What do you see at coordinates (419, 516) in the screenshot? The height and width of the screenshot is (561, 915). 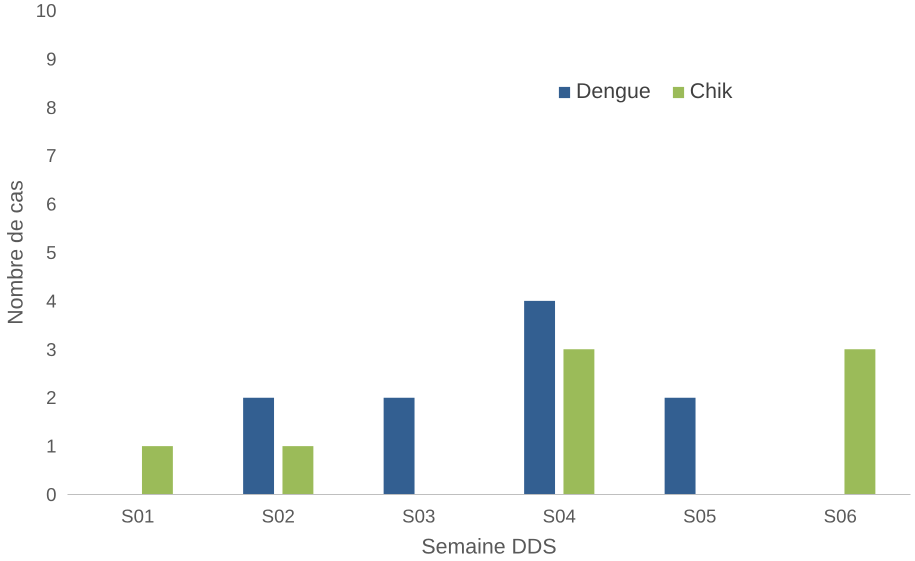 I see `x-tick-label: S03` at bounding box center [419, 516].